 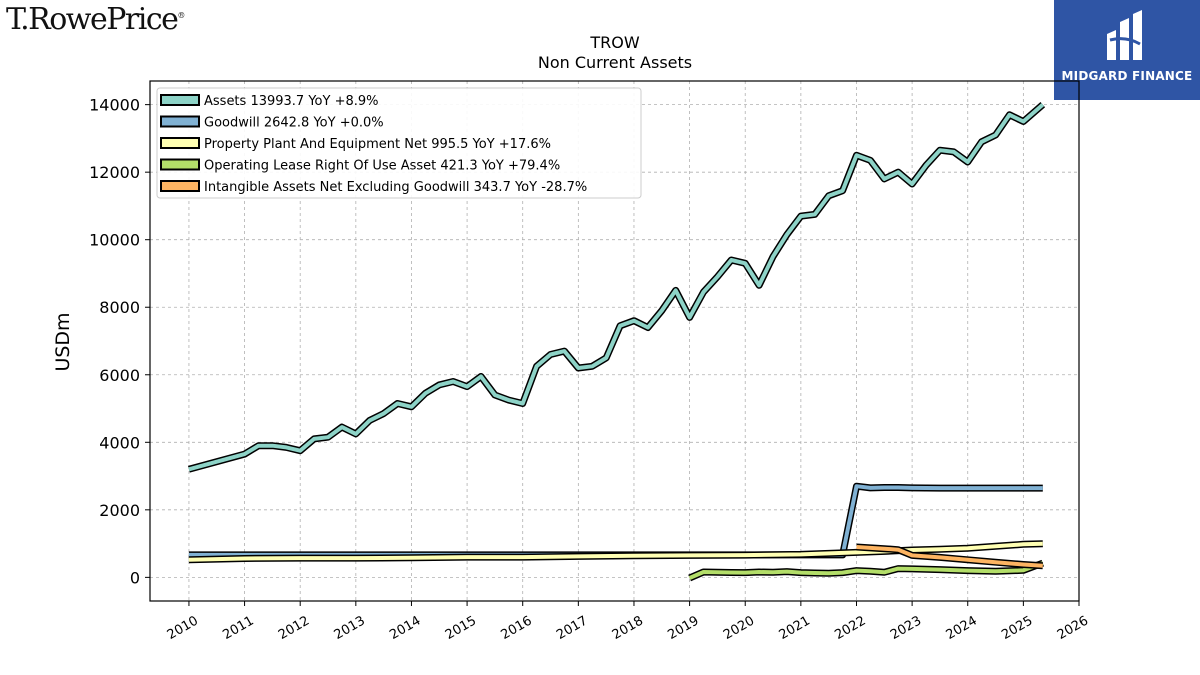 What do you see at coordinates (906, 628) in the screenshot?
I see `x-tick-label: 2023` at bounding box center [906, 628].